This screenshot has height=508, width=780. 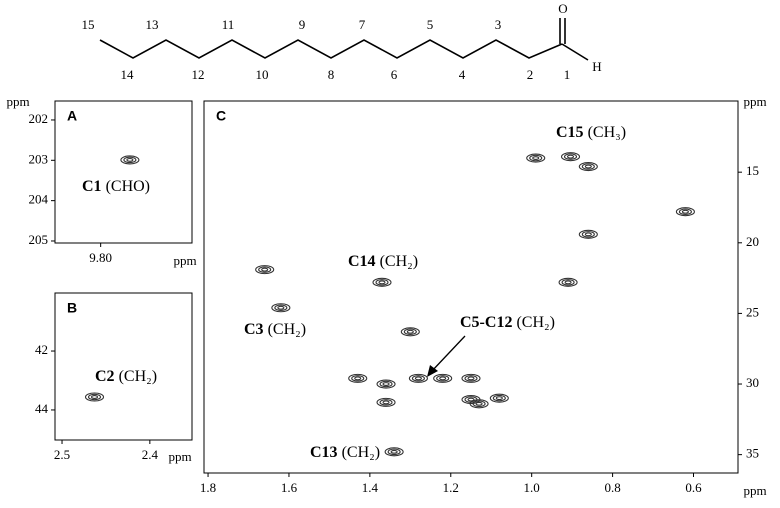 What do you see at coordinates (451, 487) in the screenshot?
I see `x-tick-label: 1.2` at bounding box center [451, 487].